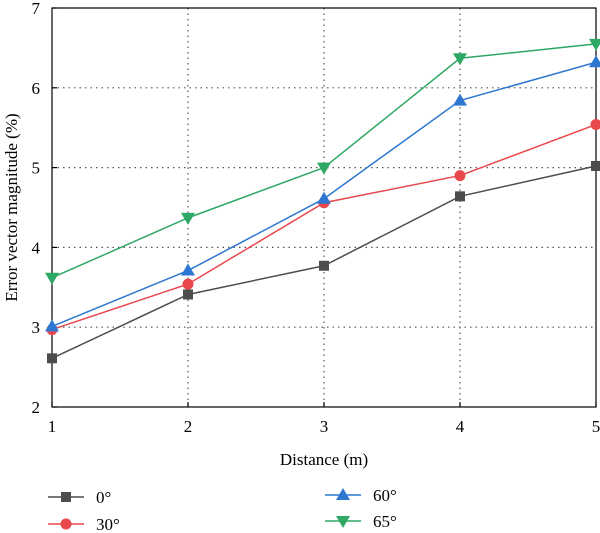 The image size is (600, 533). Describe the element at coordinates (385, 495) in the screenshot. I see `legend-label: 60°` at that location.